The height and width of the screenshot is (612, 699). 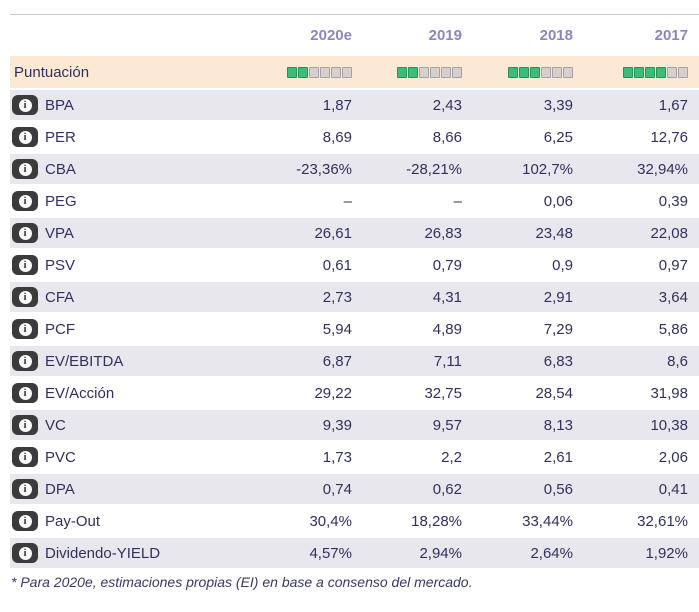 I want to click on metric-value: 5,86, so click(x=673, y=329).